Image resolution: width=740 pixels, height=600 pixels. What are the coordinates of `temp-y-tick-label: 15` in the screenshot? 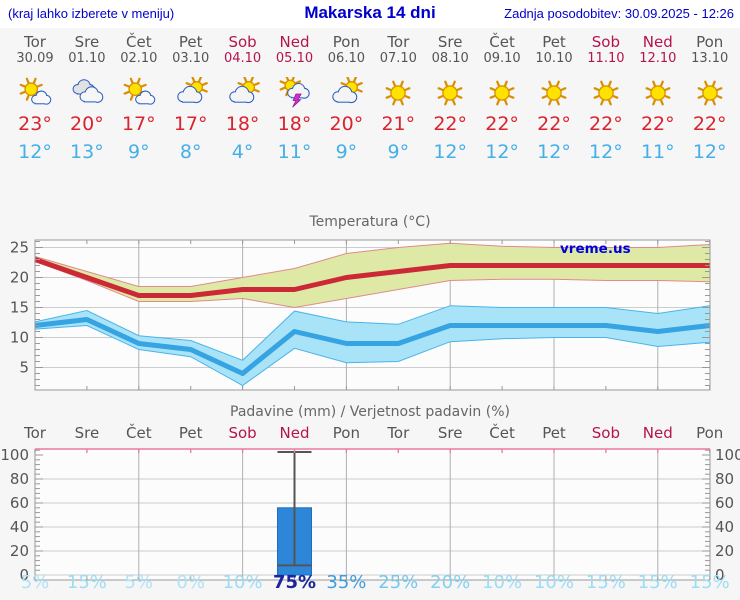 It's located at (19, 308).